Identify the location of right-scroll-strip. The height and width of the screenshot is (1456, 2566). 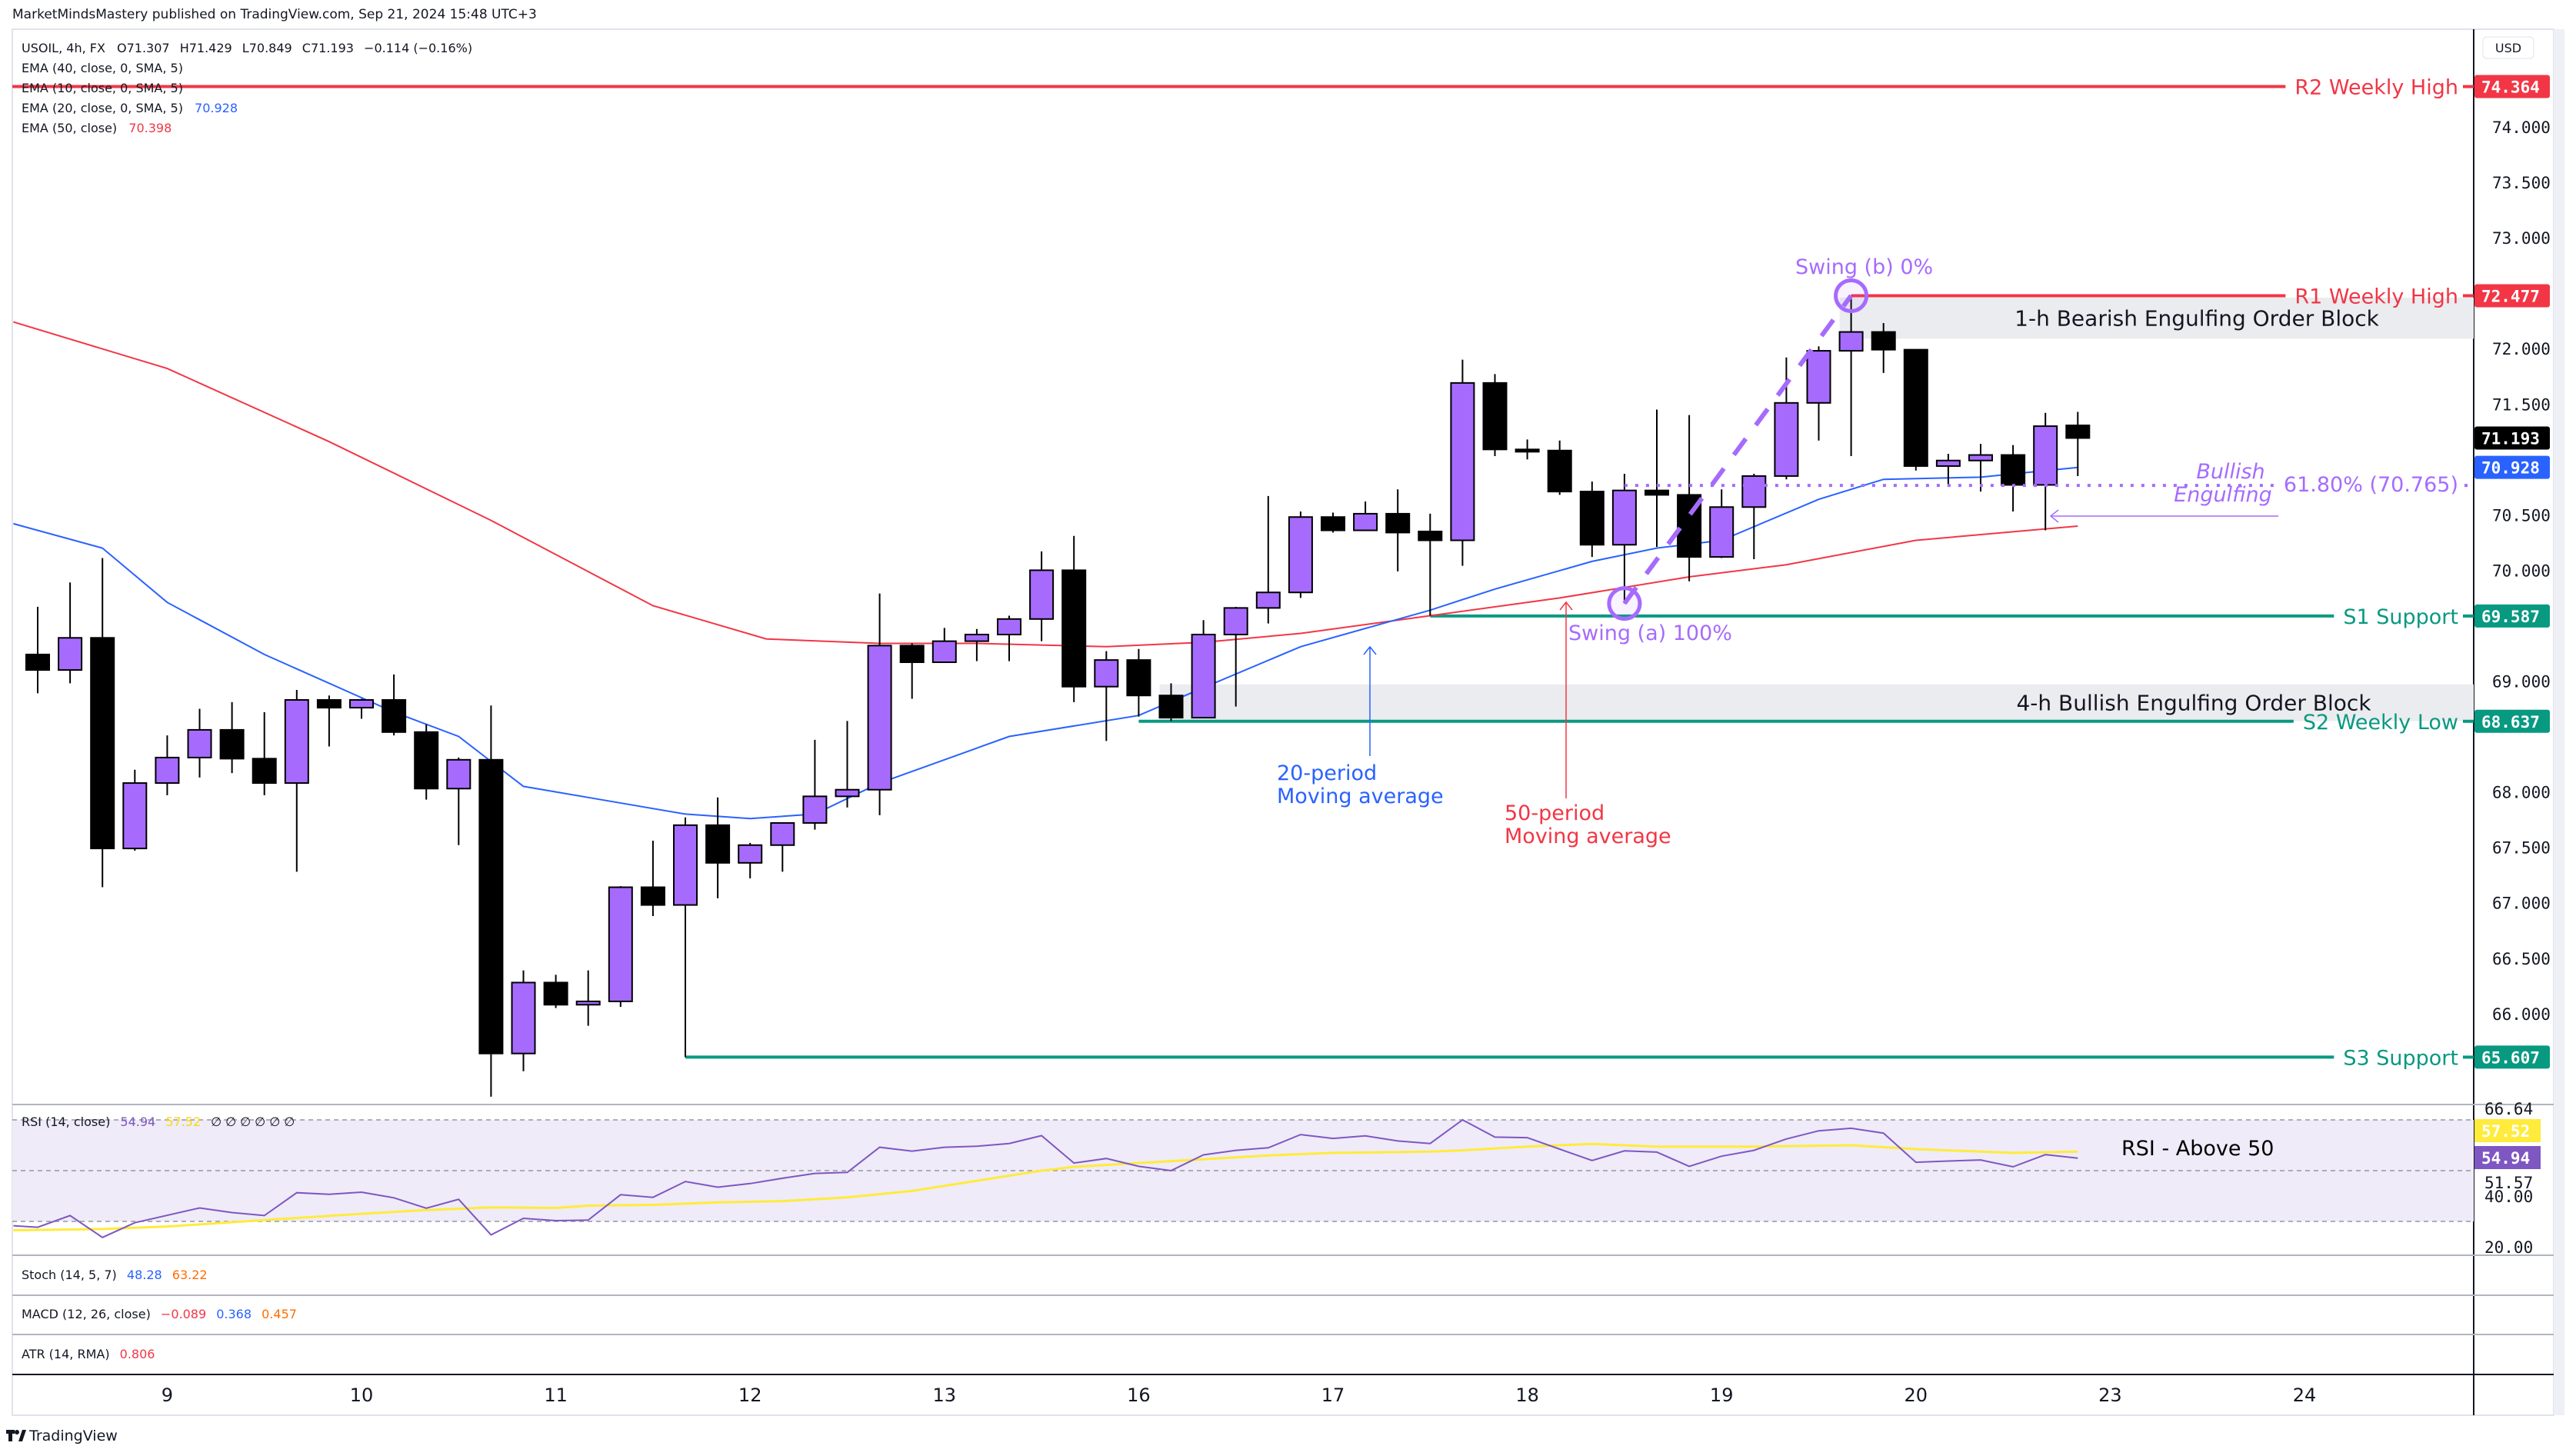
(2559, 722).